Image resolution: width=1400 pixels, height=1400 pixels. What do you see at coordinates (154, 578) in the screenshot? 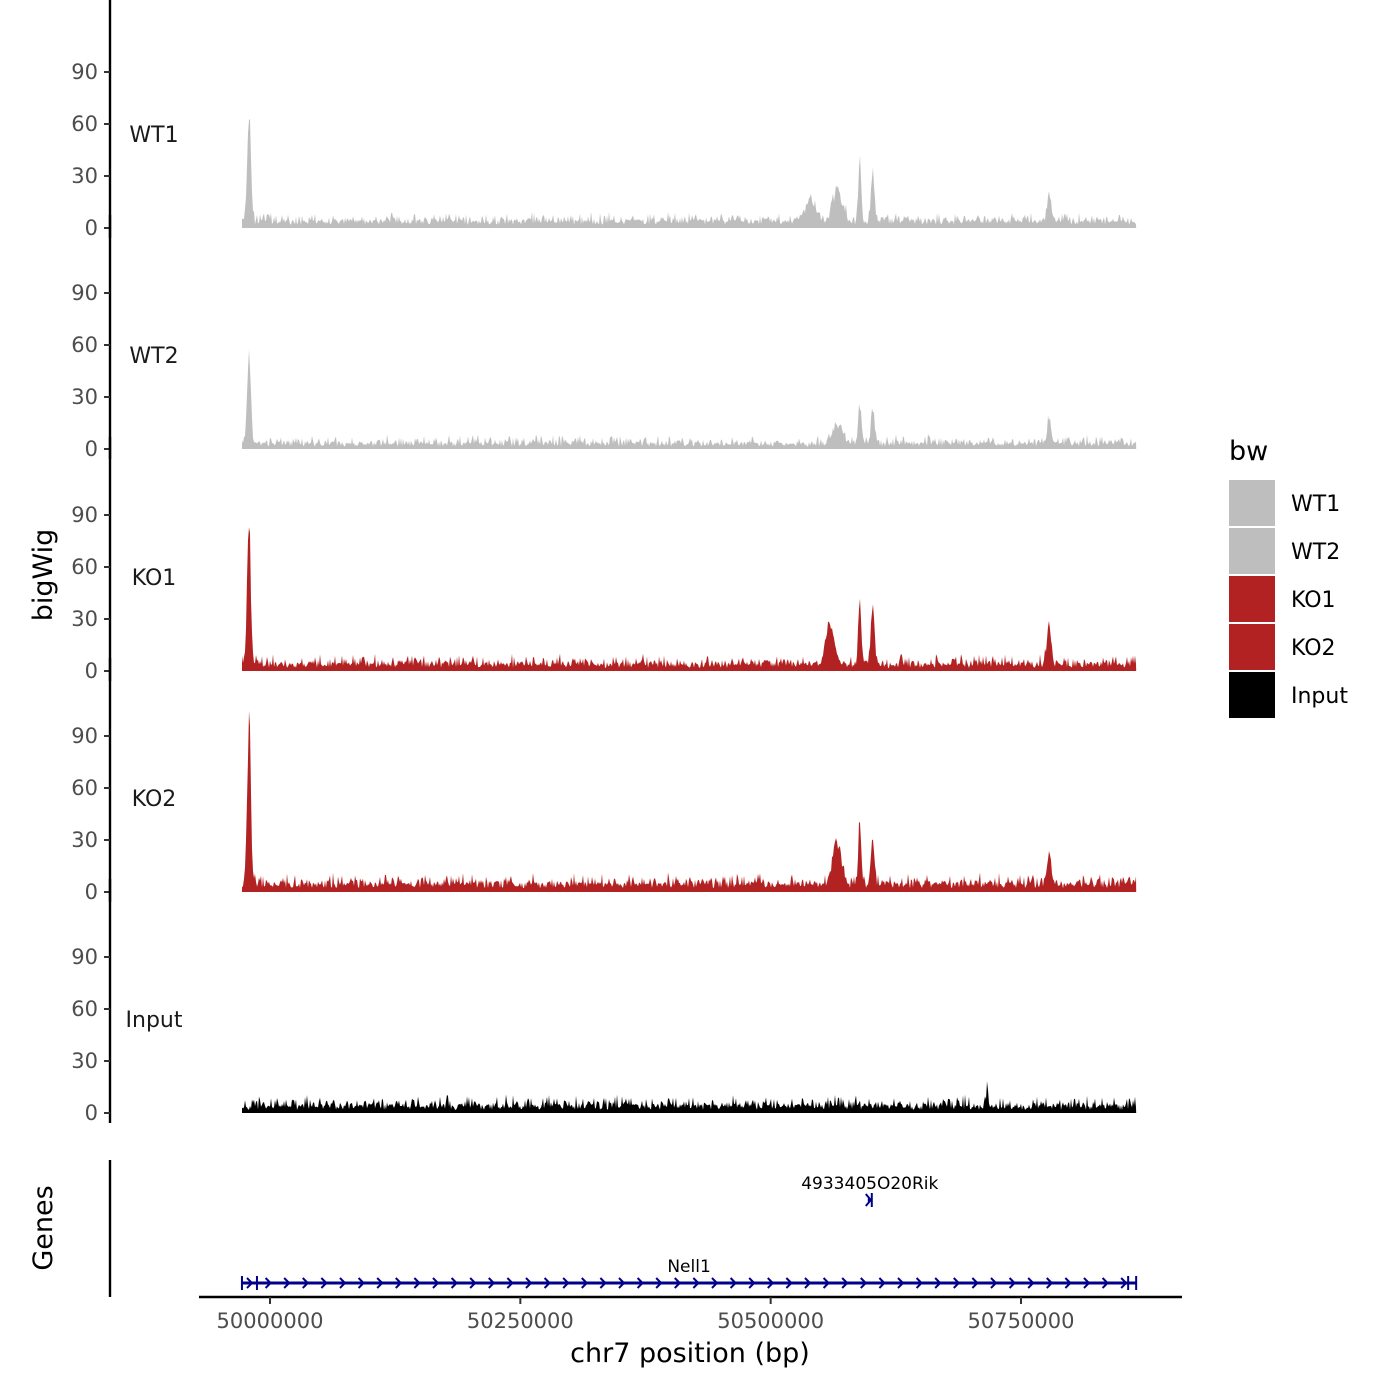
I see `track-label: KO1` at bounding box center [154, 578].